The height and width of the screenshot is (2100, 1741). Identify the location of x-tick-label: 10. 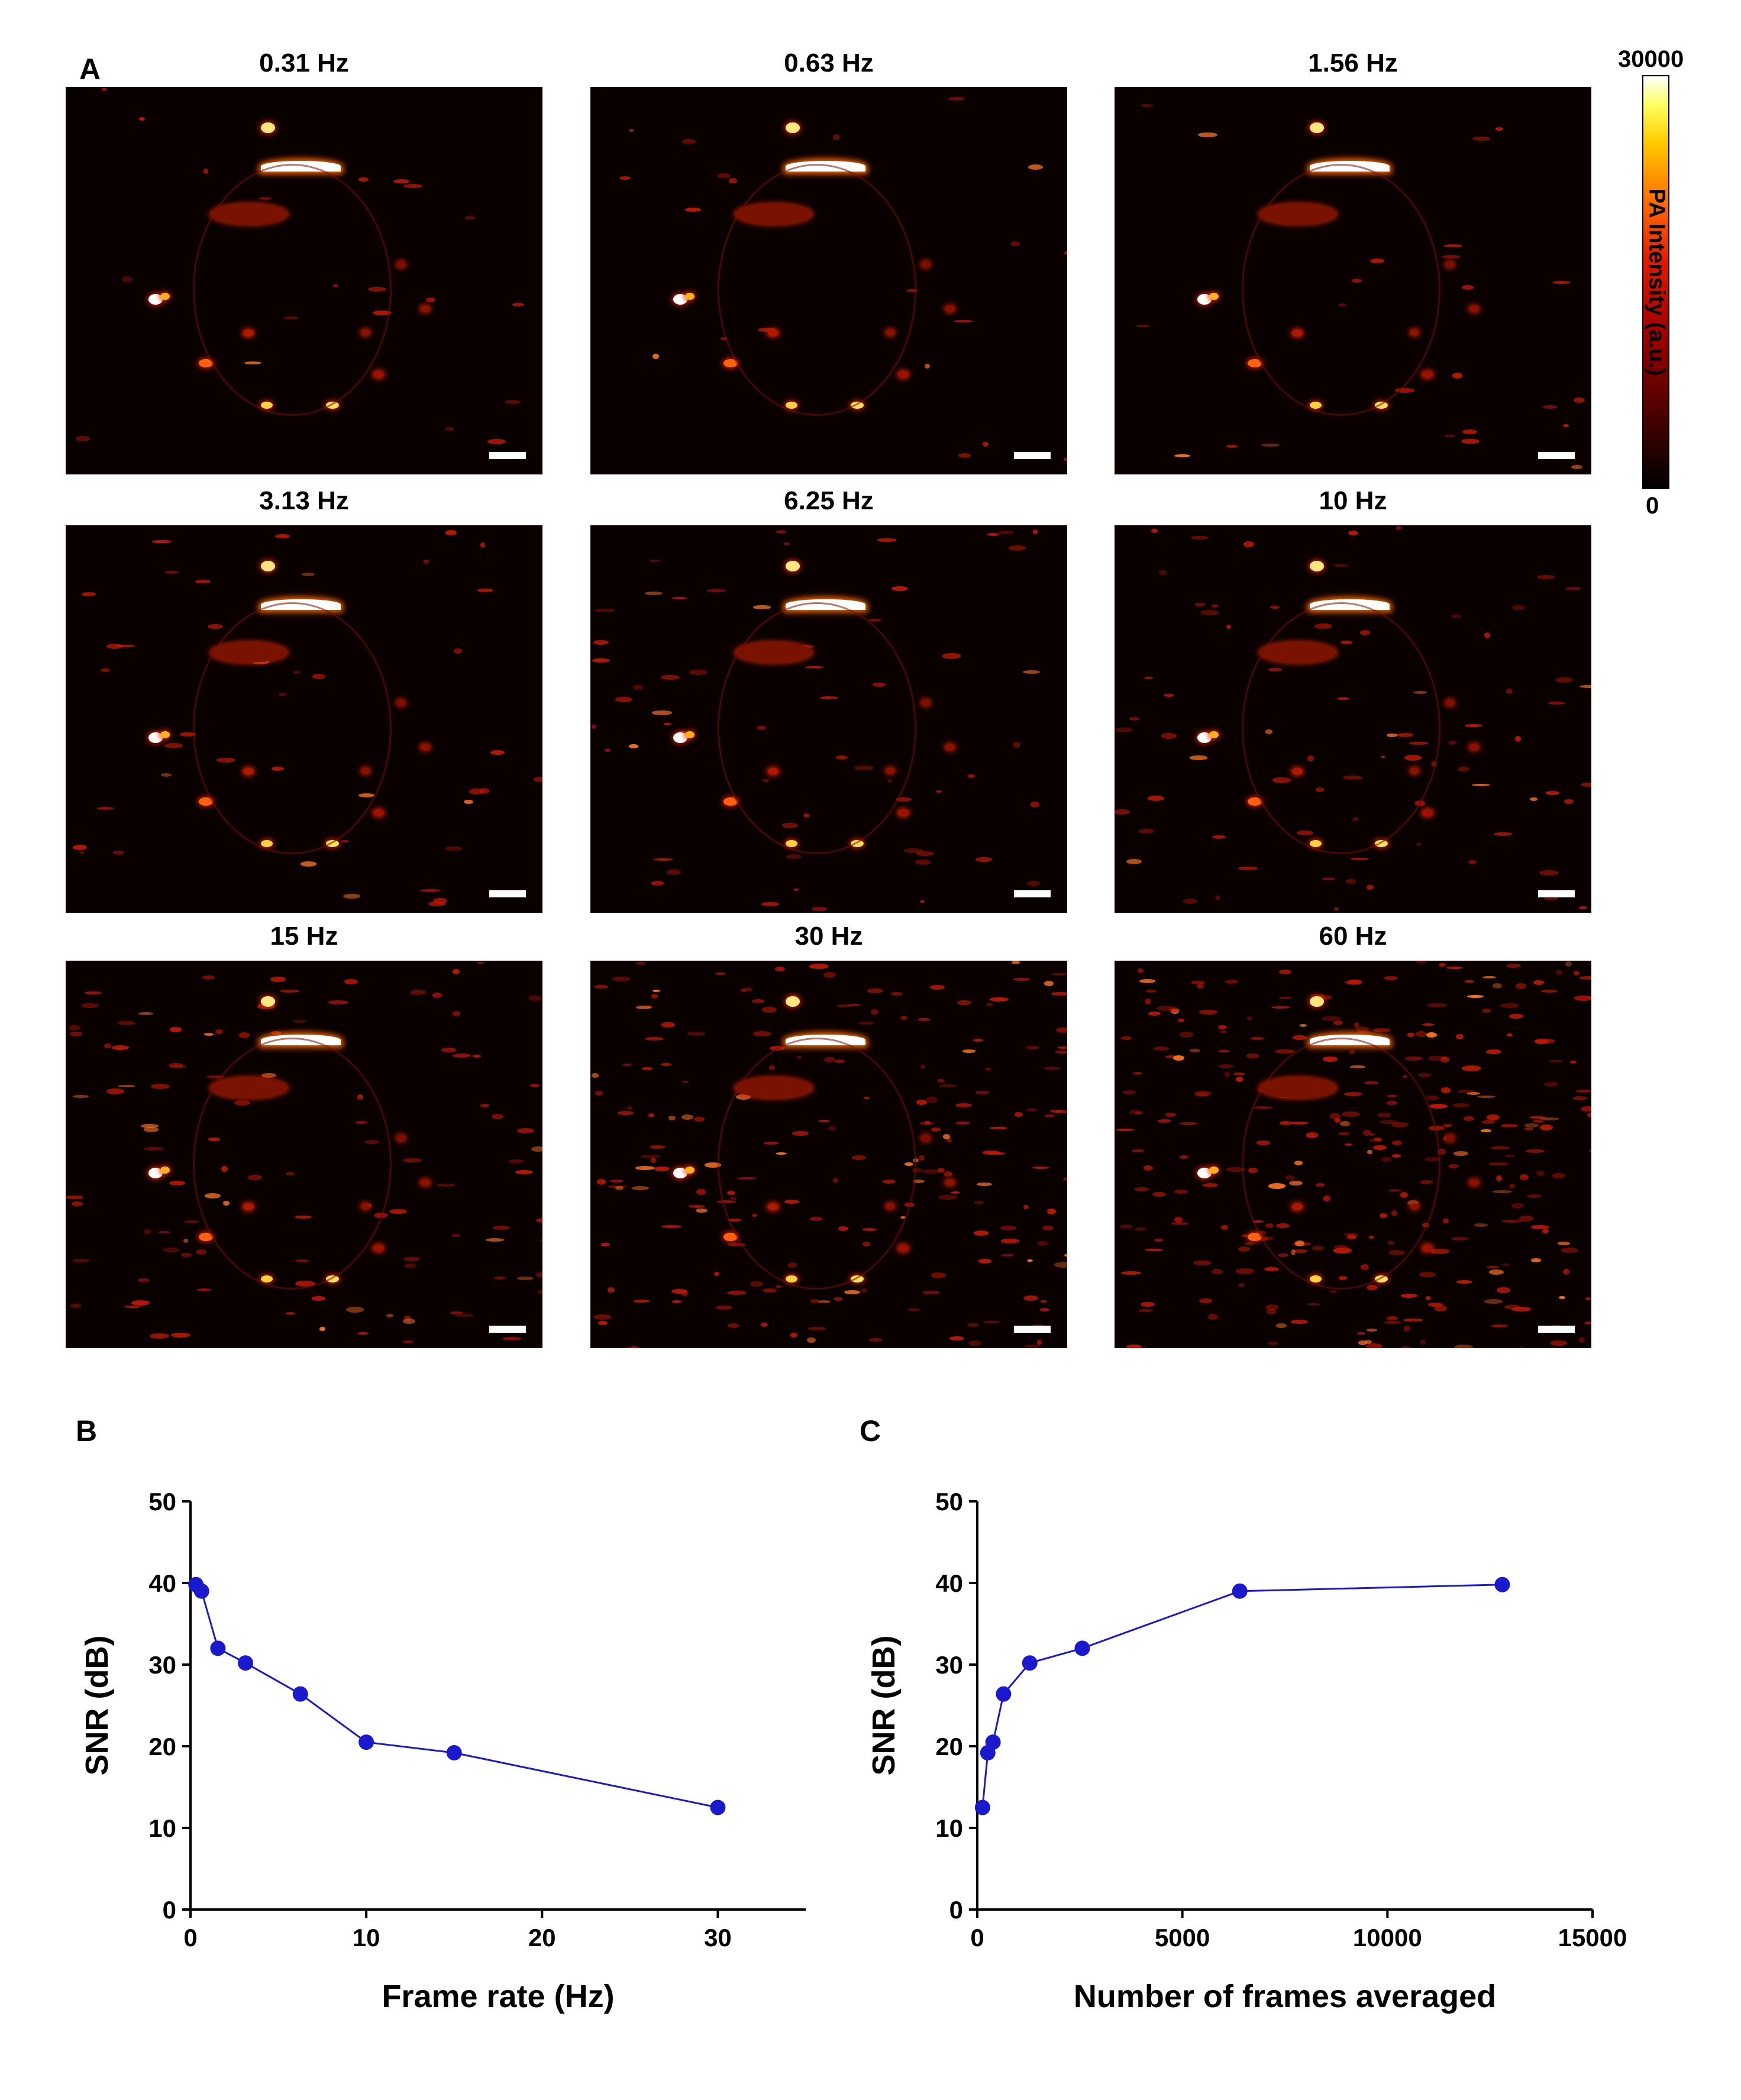
(366, 1938).